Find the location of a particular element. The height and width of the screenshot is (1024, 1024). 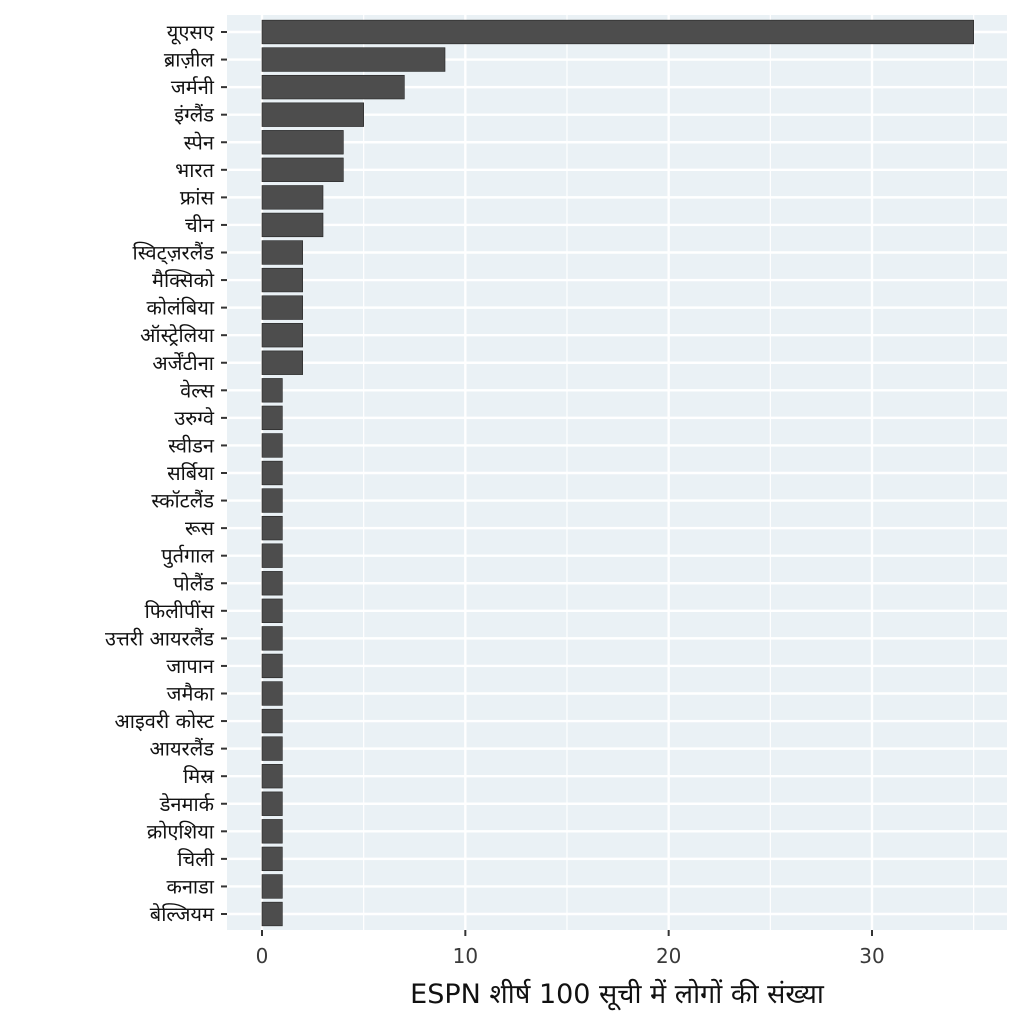

y-tick-label: यूएसए is located at coordinates (191, 32).